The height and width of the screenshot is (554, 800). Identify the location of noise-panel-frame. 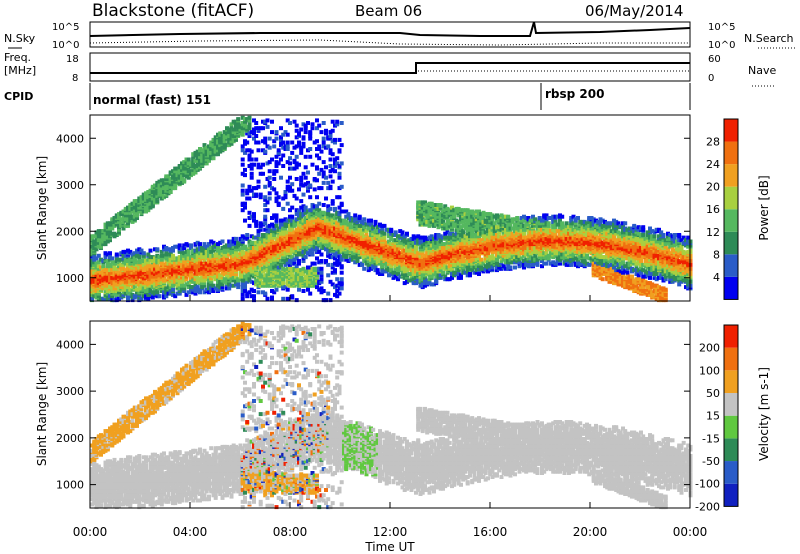
(390, 34).